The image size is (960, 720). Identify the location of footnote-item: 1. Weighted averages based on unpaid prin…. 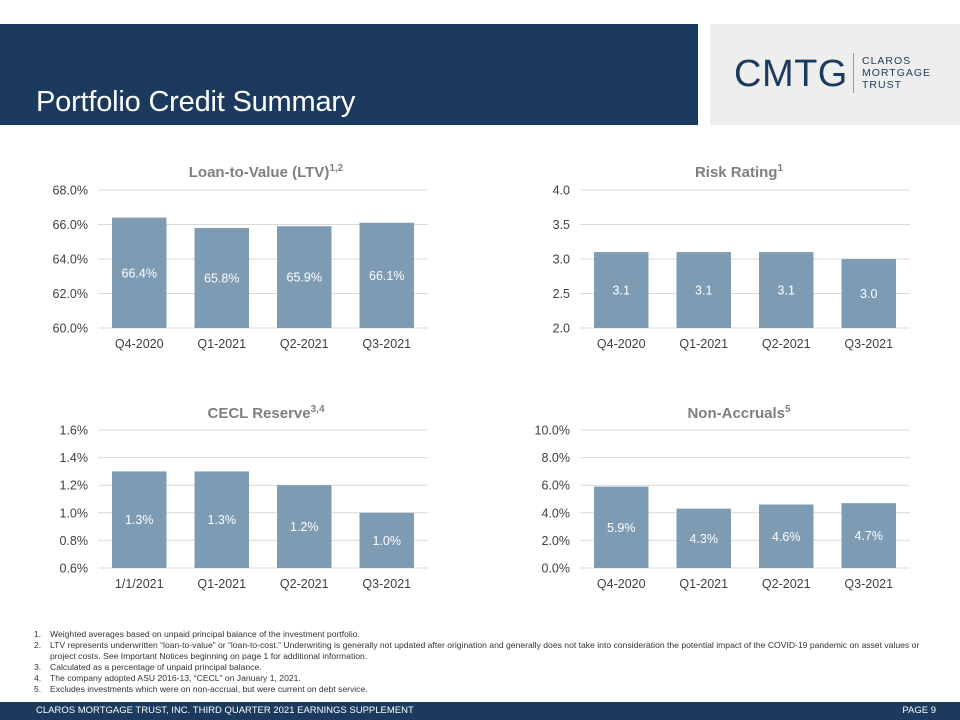
(484, 634).